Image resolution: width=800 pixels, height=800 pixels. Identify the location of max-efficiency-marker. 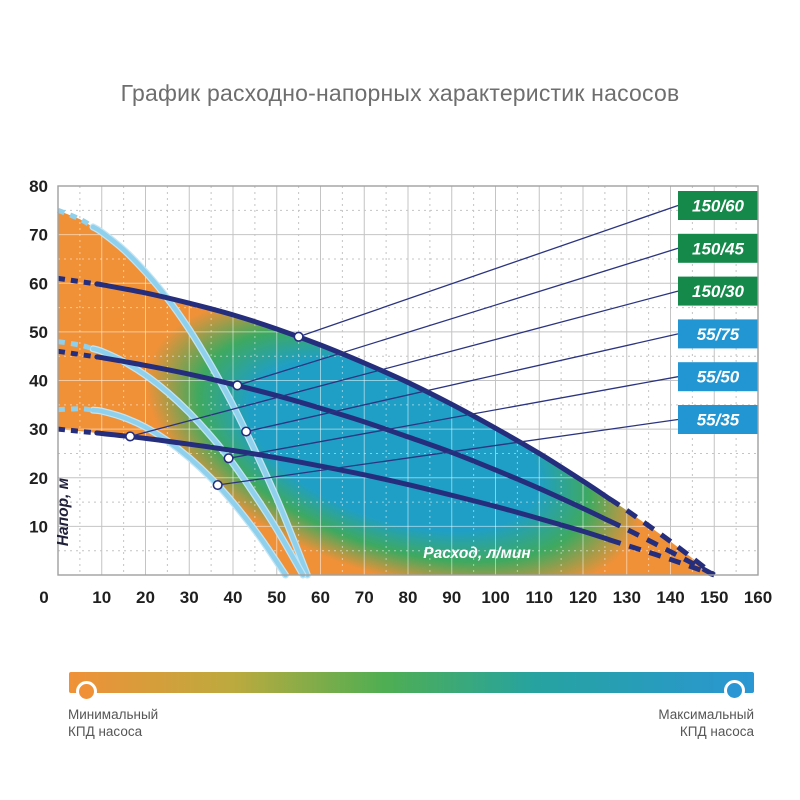
(734, 690).